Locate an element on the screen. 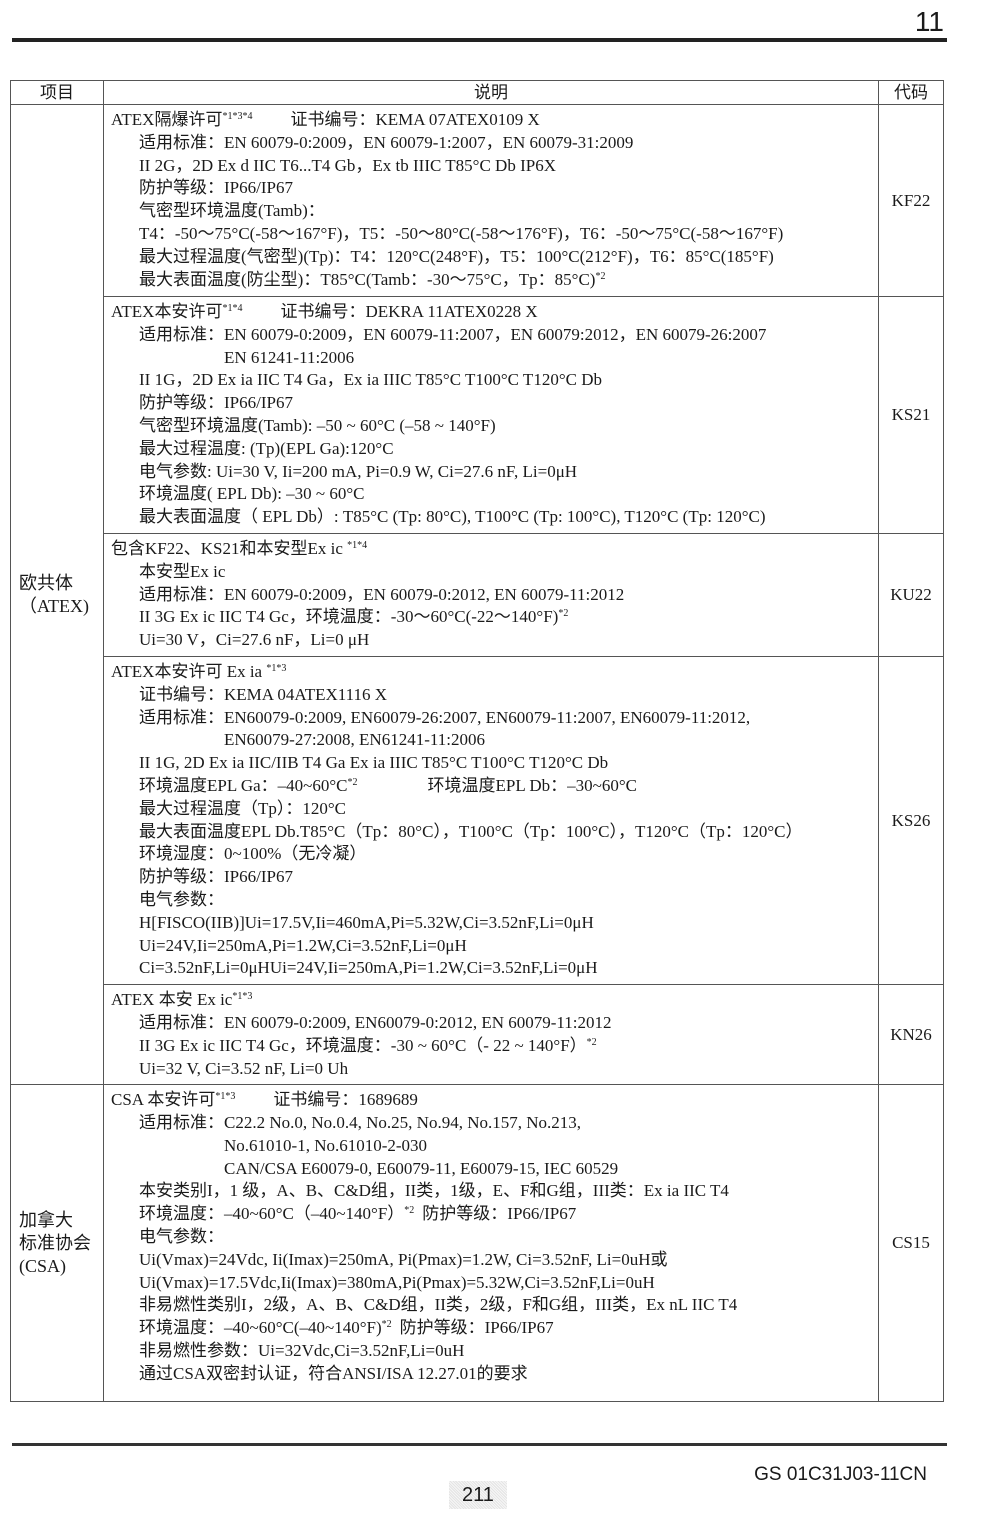  approval-heading: ATEX本安许可*1*4 证书编号：DEKRA 11ATEX0228 X is located at coordinates (494, 312).